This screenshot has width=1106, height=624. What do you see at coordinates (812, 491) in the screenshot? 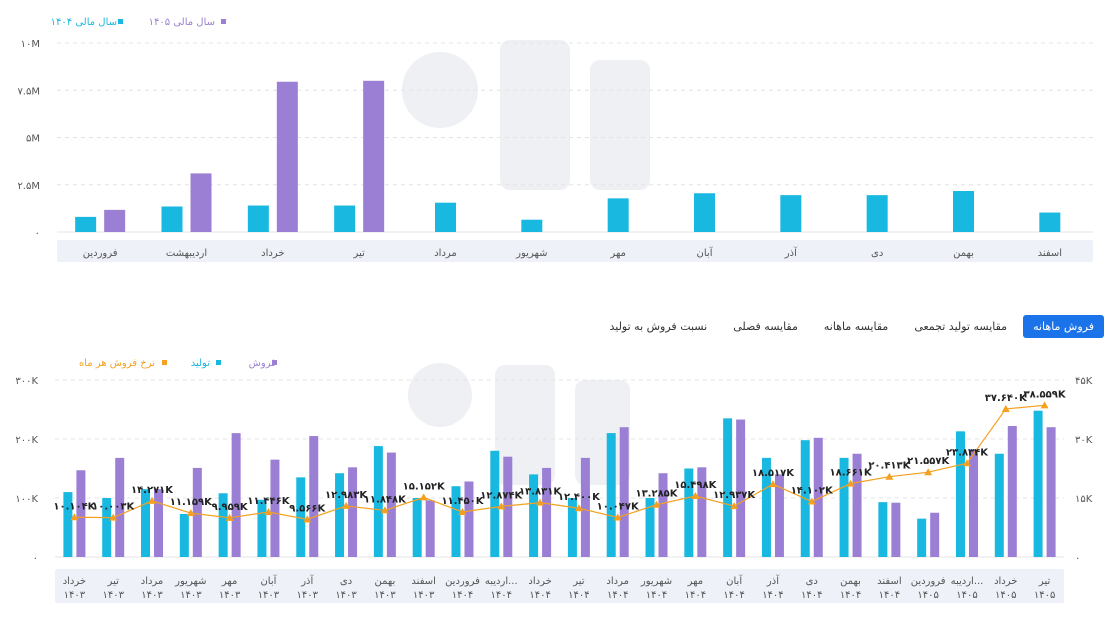
I see `sales-rate-label: ۱۴.۱۰۲K` at bounding box center [812, 491].